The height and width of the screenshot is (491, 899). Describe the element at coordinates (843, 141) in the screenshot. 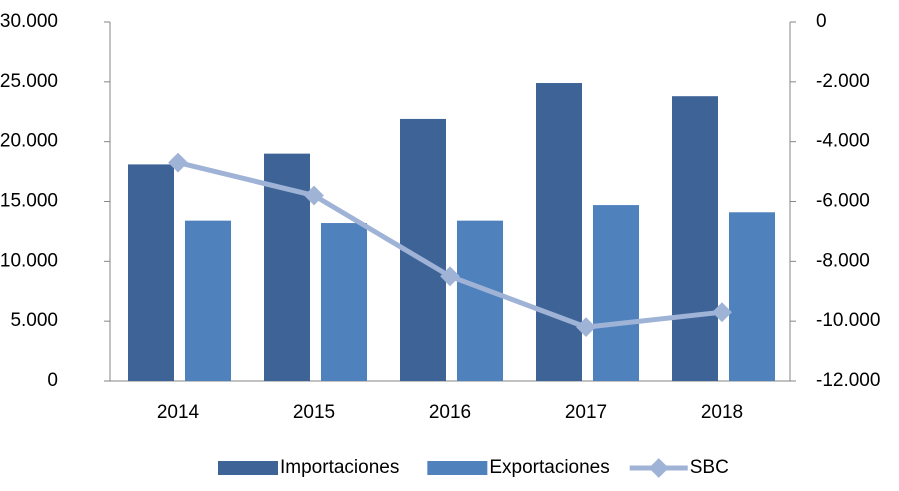

I see `y2-tick-label: -4.000` at that location.